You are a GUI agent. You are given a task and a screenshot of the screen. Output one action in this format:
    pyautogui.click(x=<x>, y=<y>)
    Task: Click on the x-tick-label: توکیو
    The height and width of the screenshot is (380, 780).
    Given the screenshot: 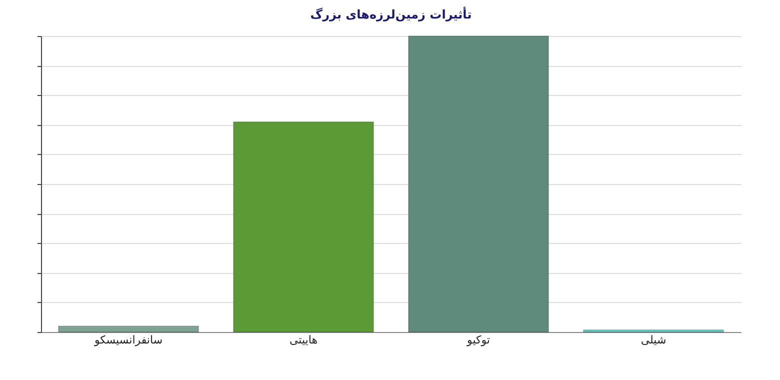 What is the action you would take?
    pyautogui.click(x=478, y=340)
    